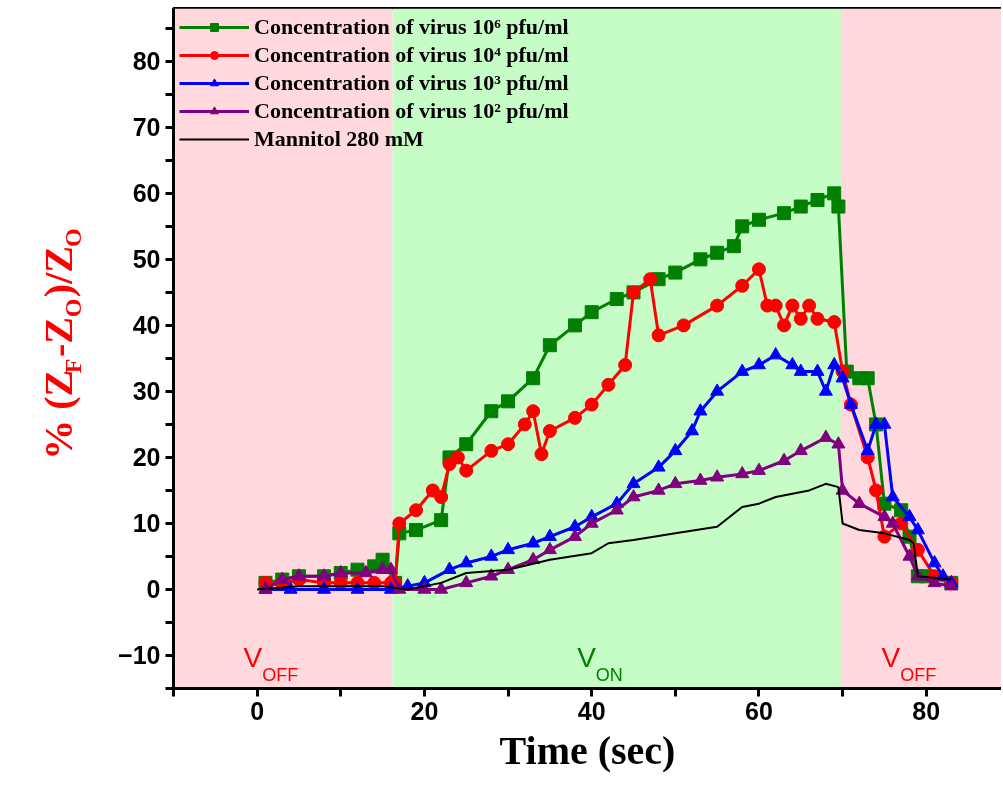  Describe the element at coordinates (411, 111) in the screenshot. I see `legend-label: Concentration of virus 10² pfu/ml` at that location.